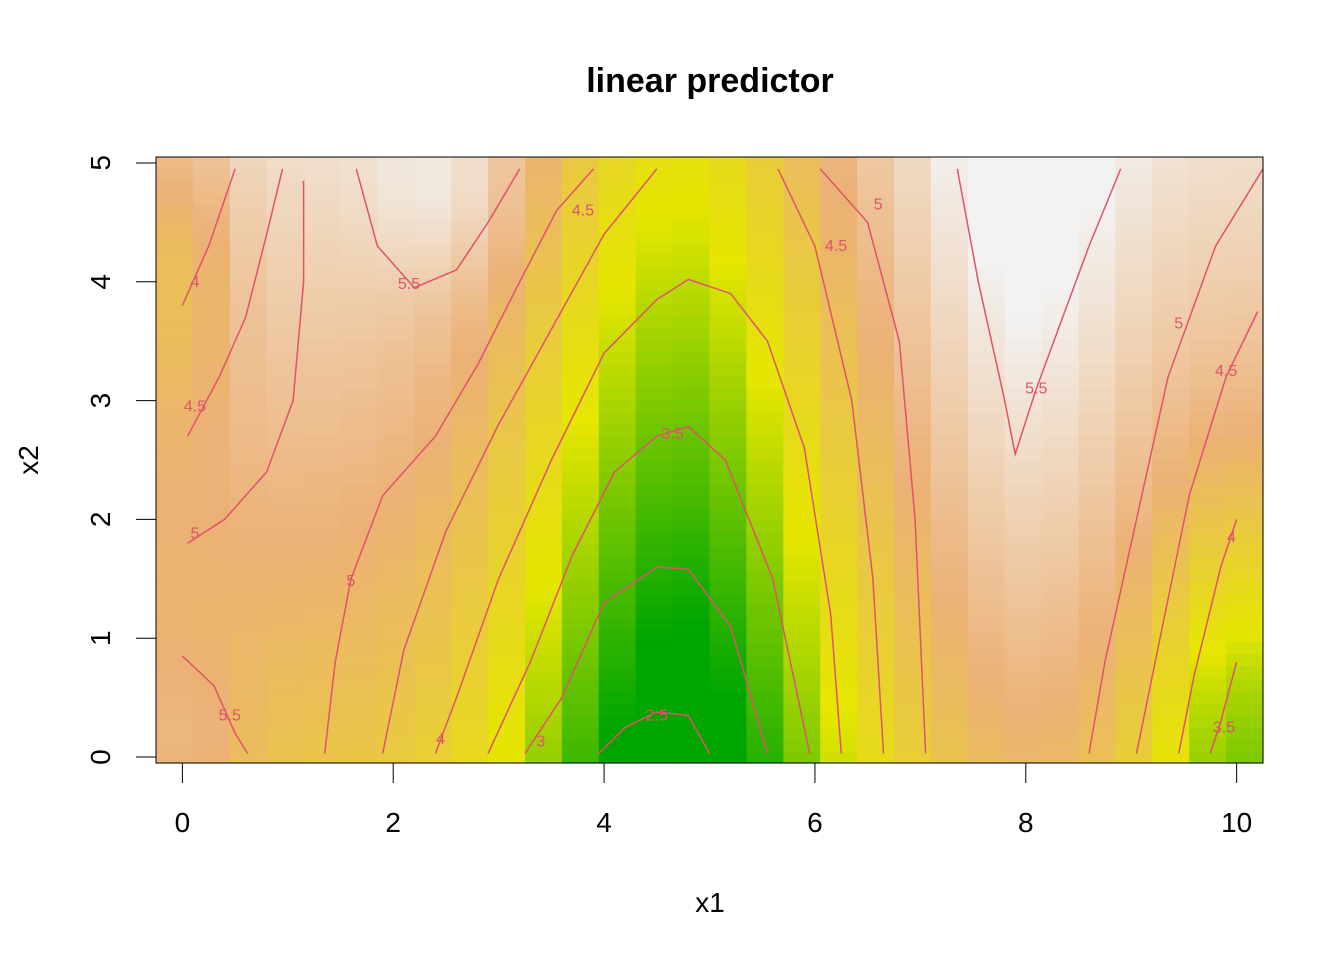 The width and height of the screenshot is (1344, 960). What do you see at coordinates (1026, 822) in the screenshot?
I see `x-tick-label: 8` at bounding box center [1026, 822].